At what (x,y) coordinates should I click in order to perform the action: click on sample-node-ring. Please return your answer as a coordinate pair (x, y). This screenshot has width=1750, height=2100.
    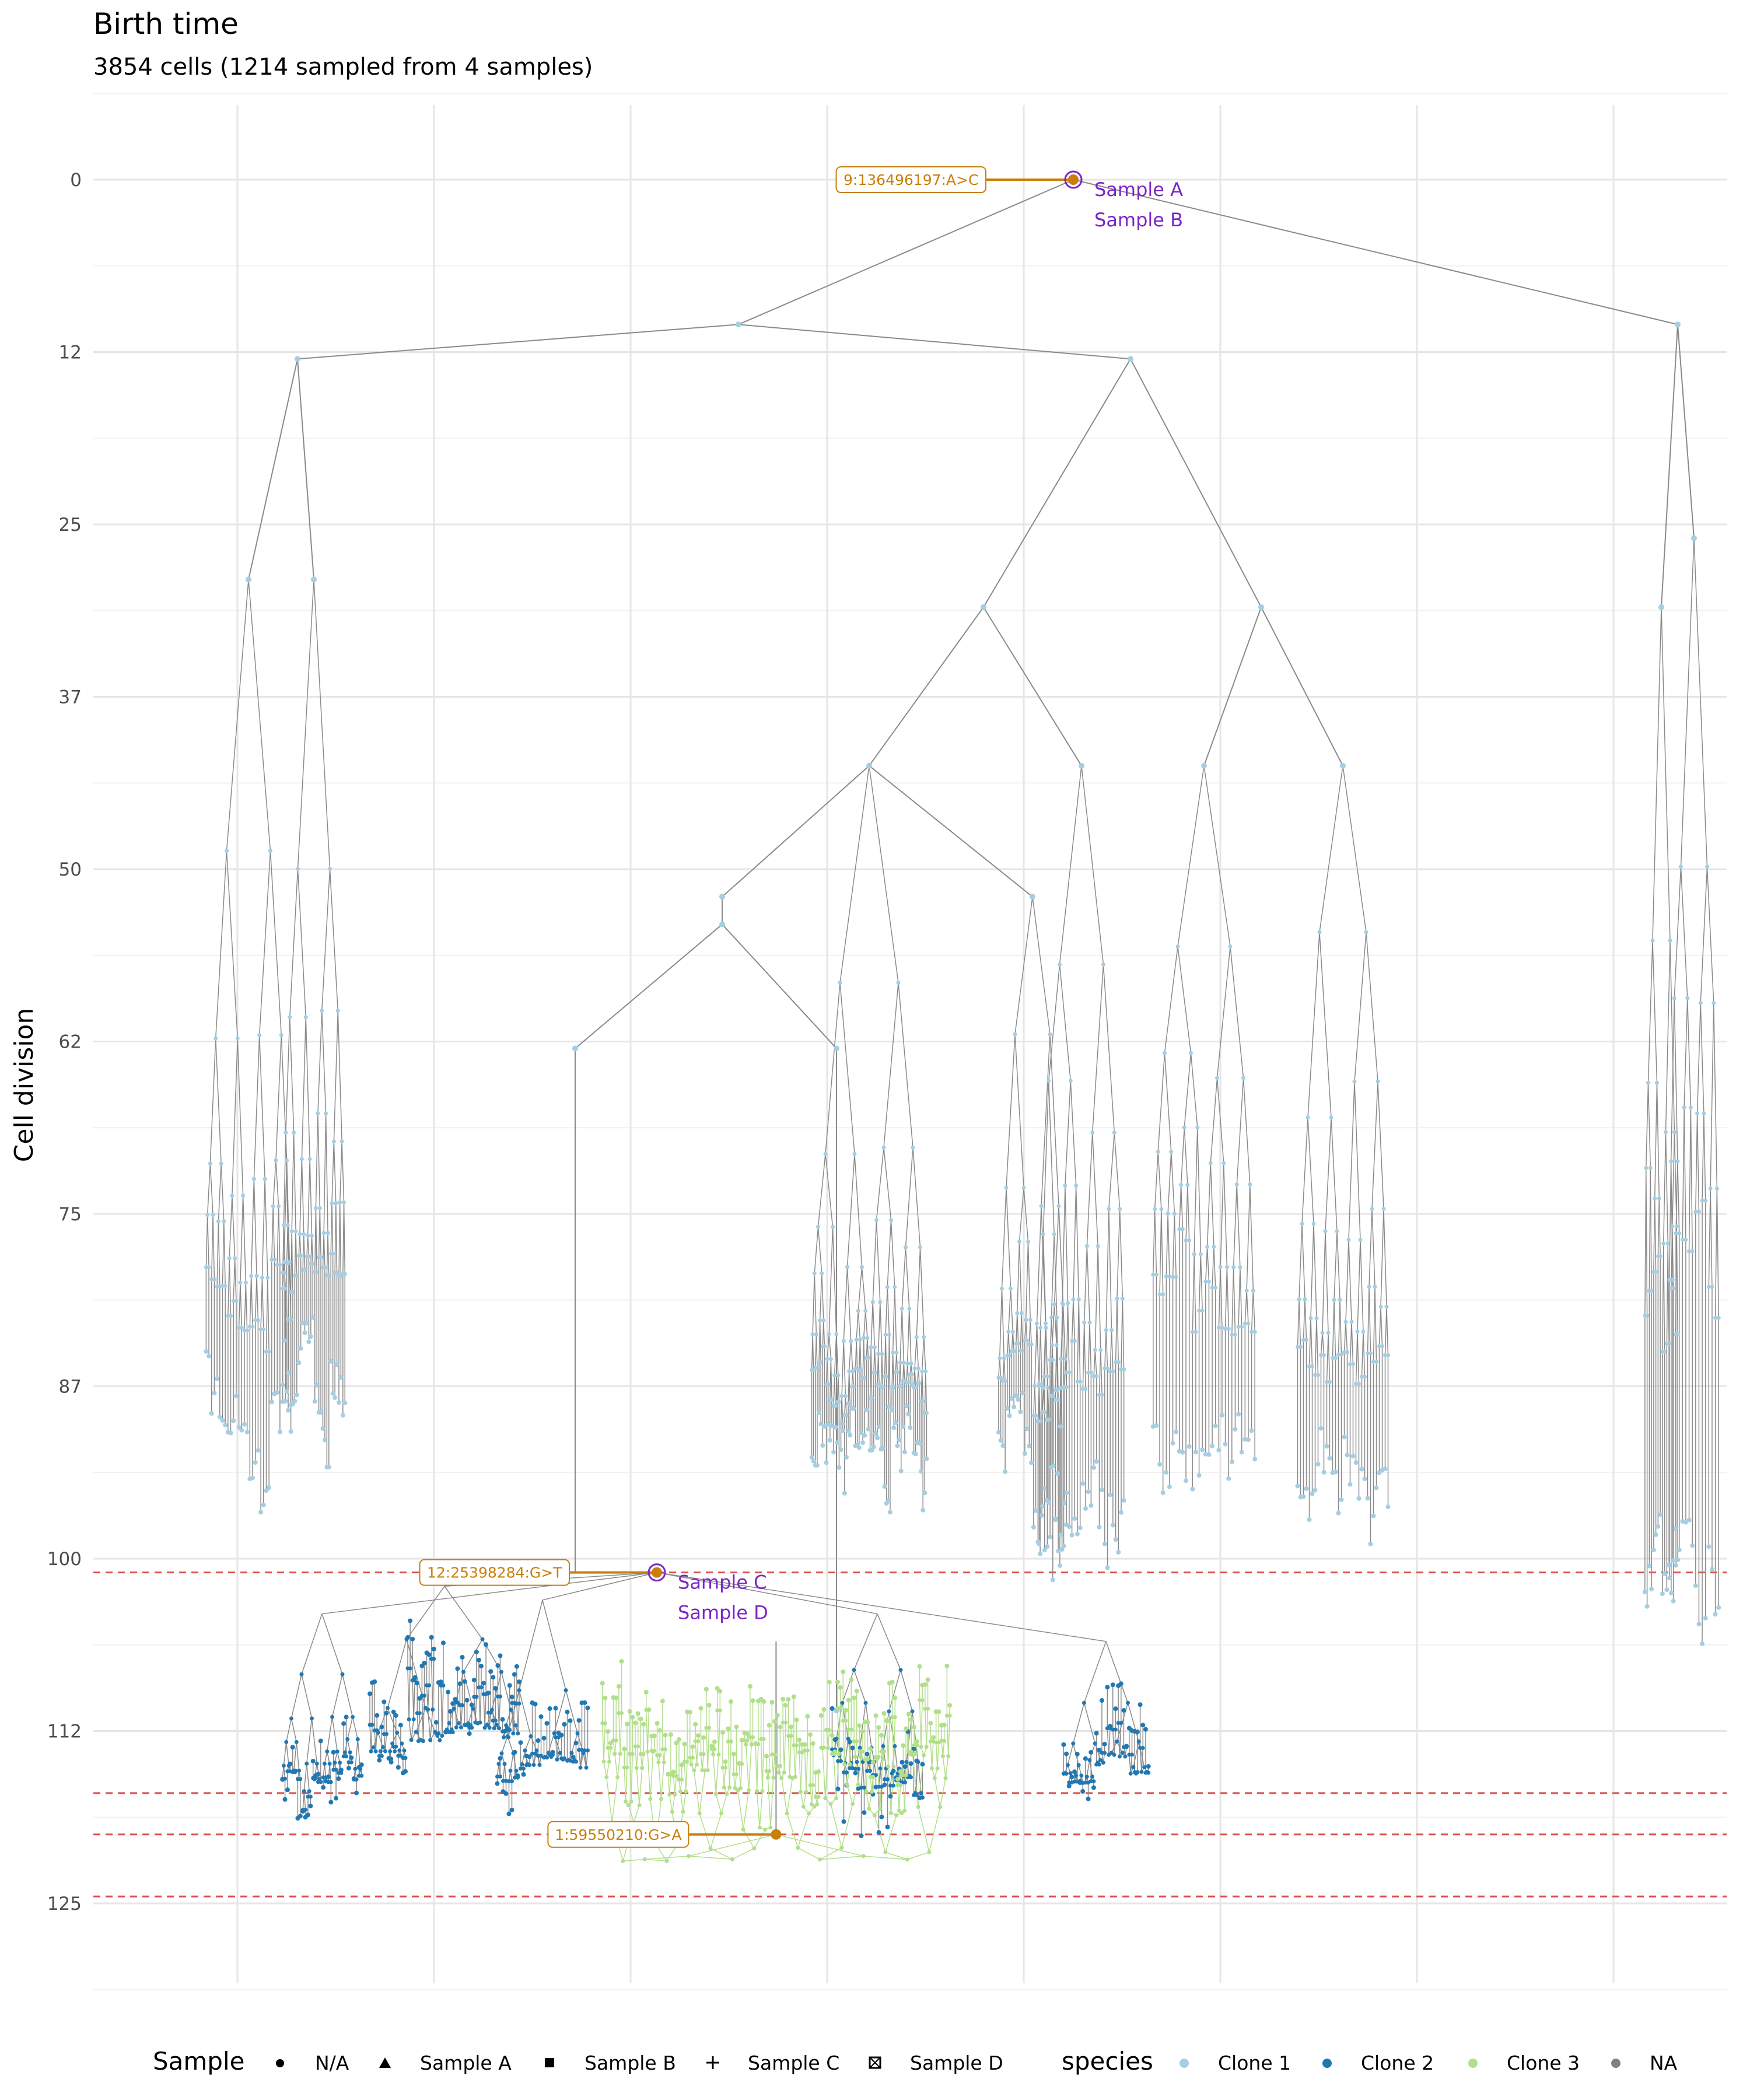
    Looking at the image, I should click on (1073, 180).